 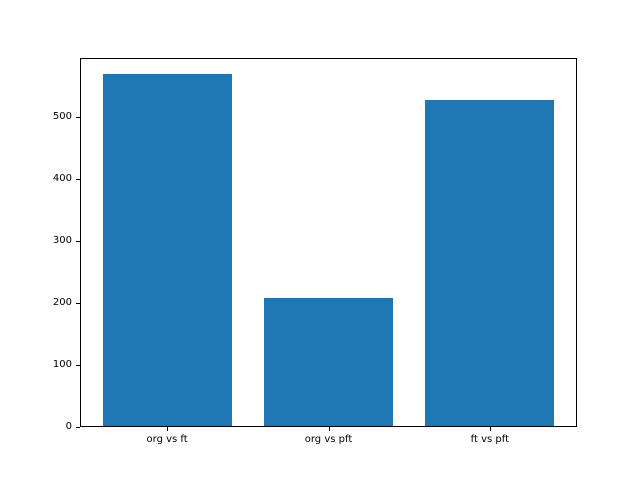 I want to click on x-tick-label-org-vs-pft: org vs pft, so click(x=328, y=439).